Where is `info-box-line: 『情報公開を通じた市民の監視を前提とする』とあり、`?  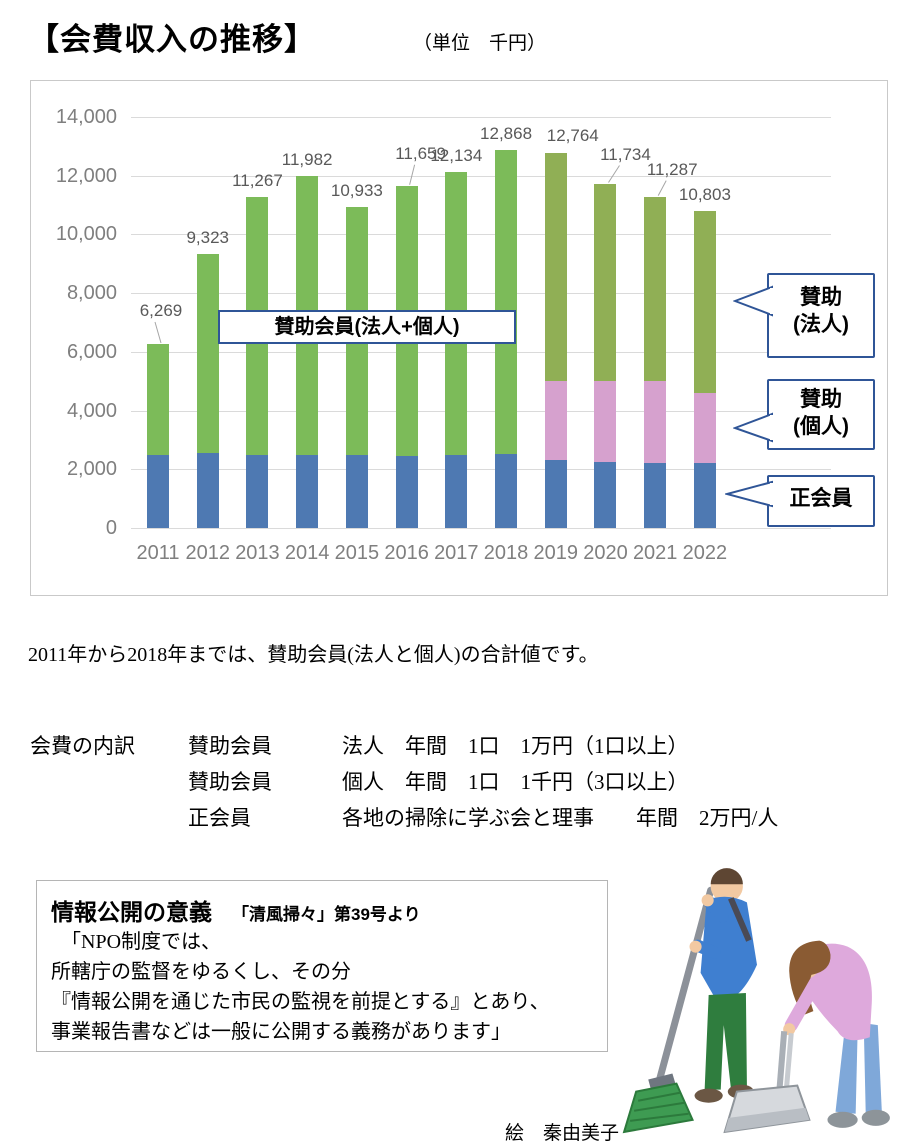
info-box-line: 『情報公開を通じた市民の監視を前提とする』とあり、 is located at coordinates (300, 1002).